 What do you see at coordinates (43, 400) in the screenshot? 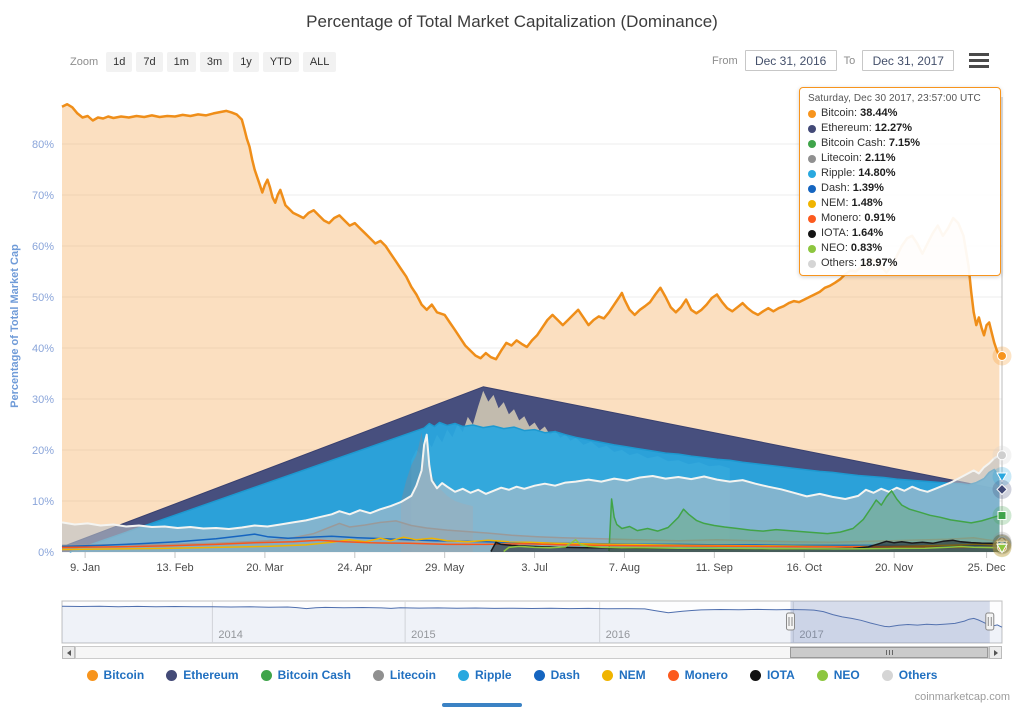
I see `y-axis-label: 30%` at bounding box center [43, 400].